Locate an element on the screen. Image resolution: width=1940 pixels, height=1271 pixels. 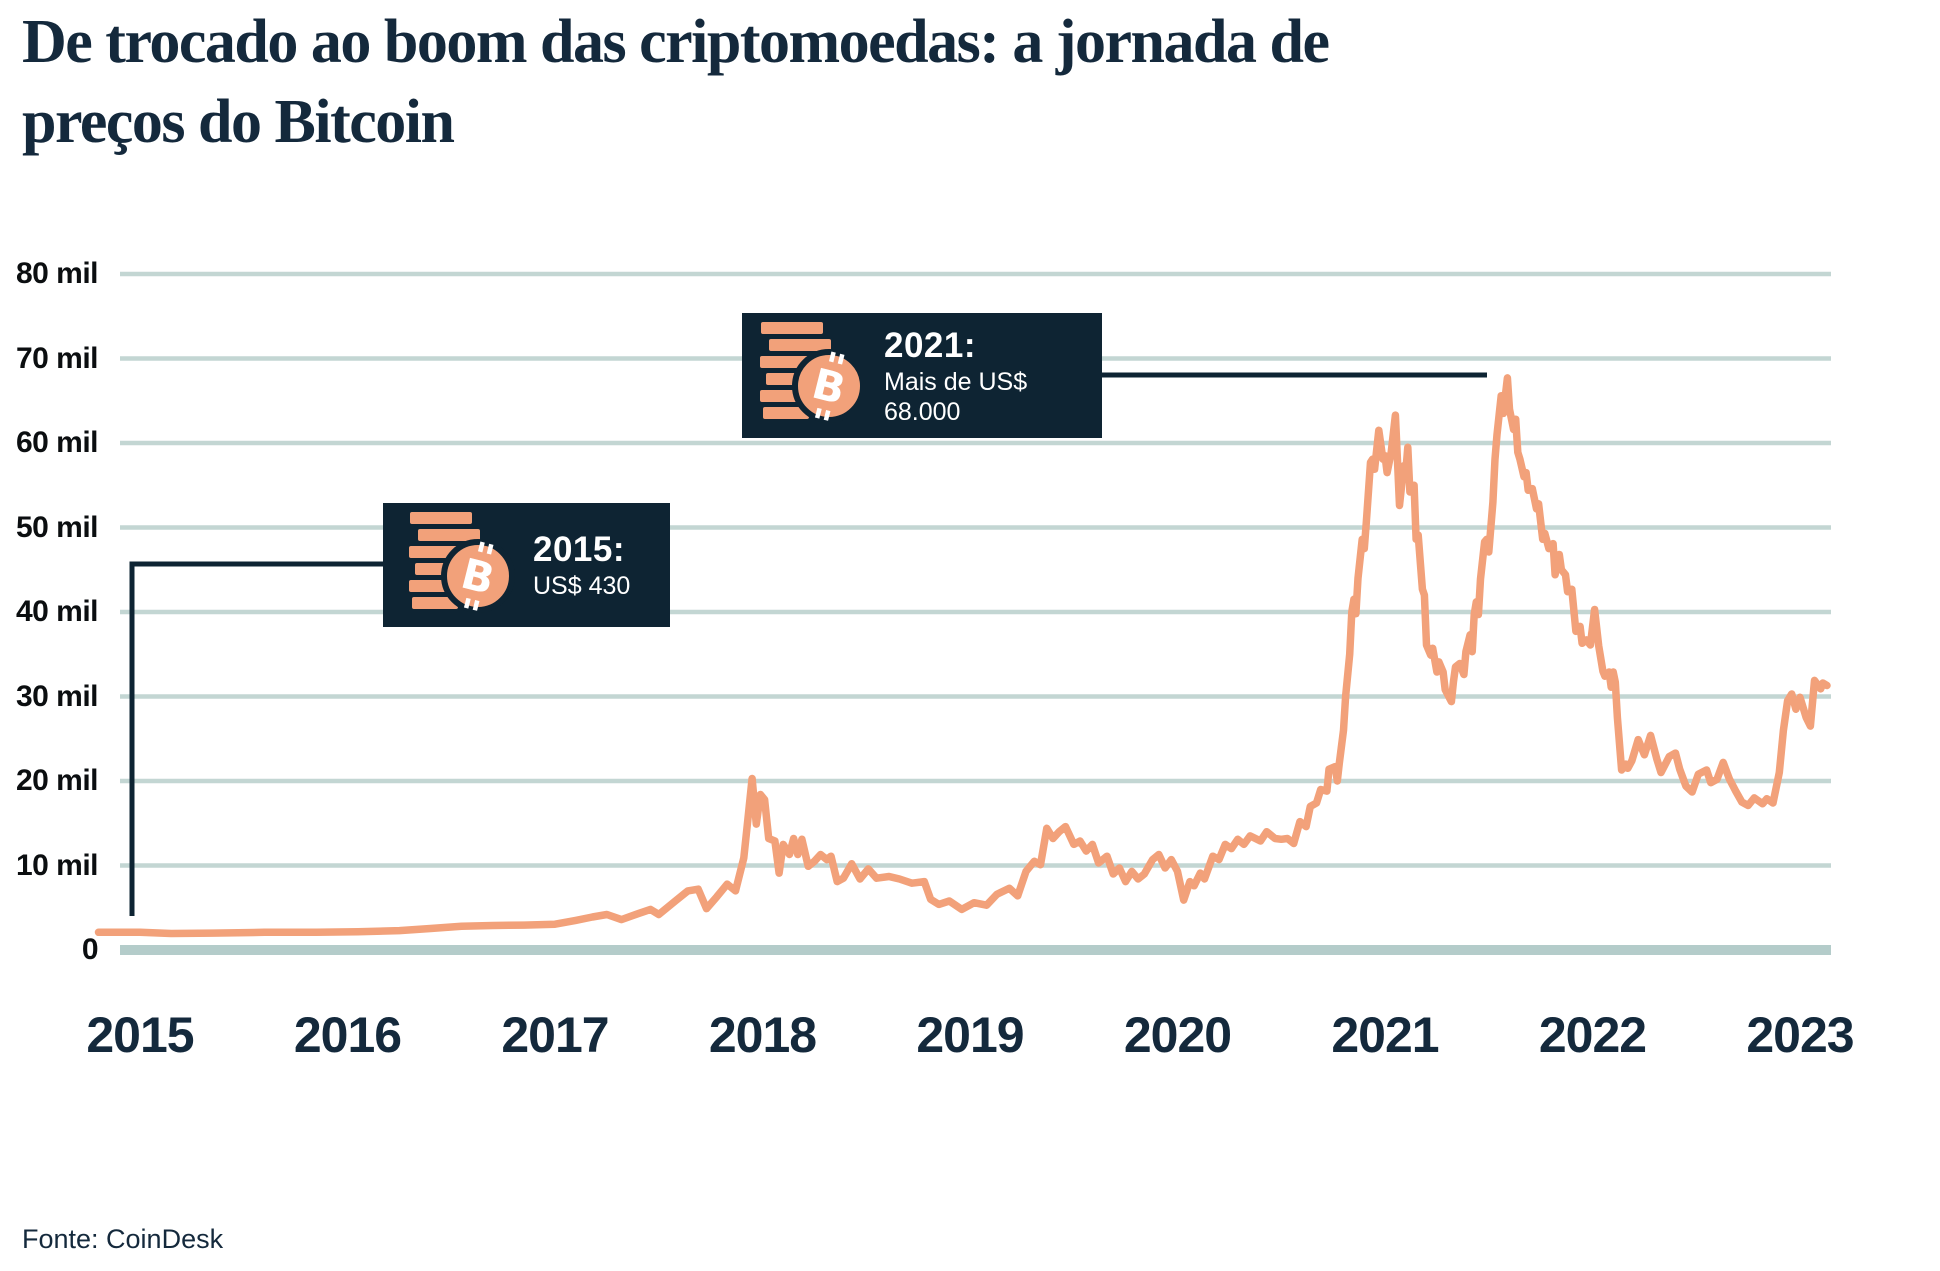
callout-2021-year: 2021: is located at coordinates (930, 345).